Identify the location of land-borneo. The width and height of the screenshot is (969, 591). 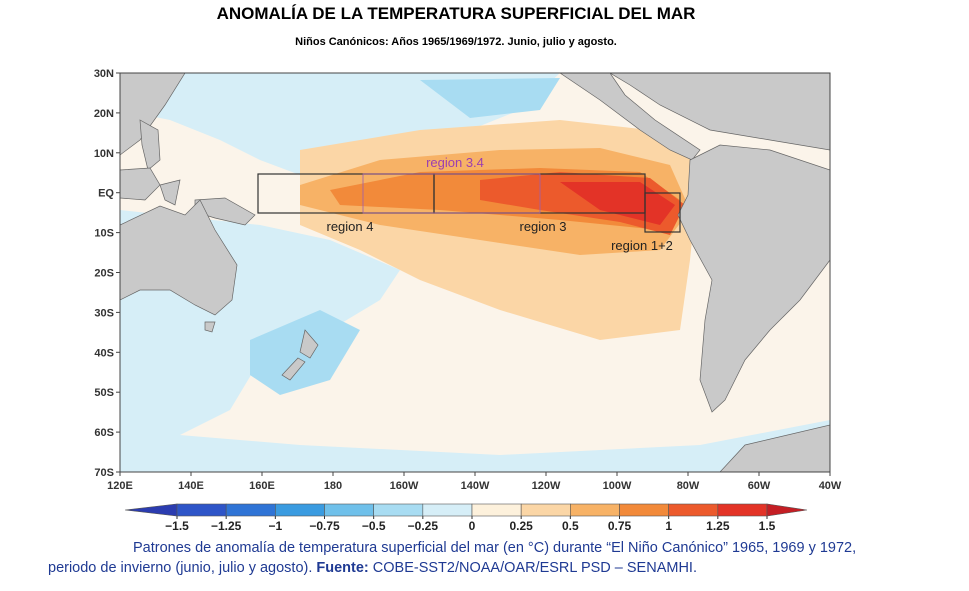
(140, 184).